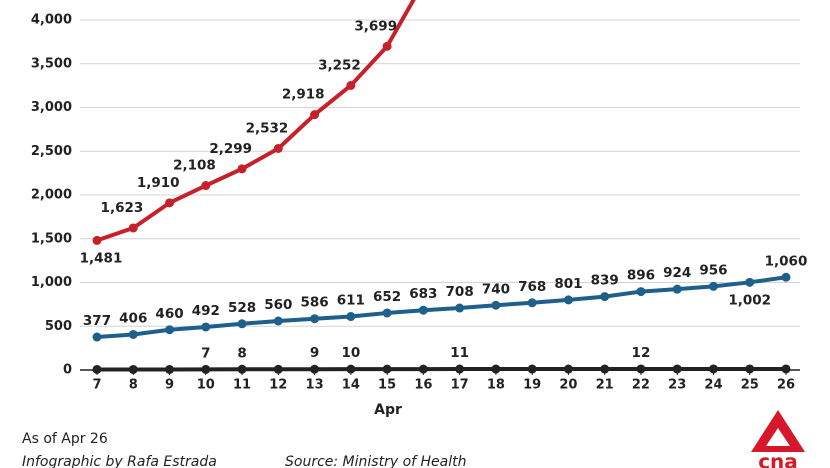 The height and width of the screenshot is (468, 830). What do you see at coordinates (119, 461) in the screenshot?
I see `note: Infographic by Rafa Estrada` at bounding box center [119, 461].